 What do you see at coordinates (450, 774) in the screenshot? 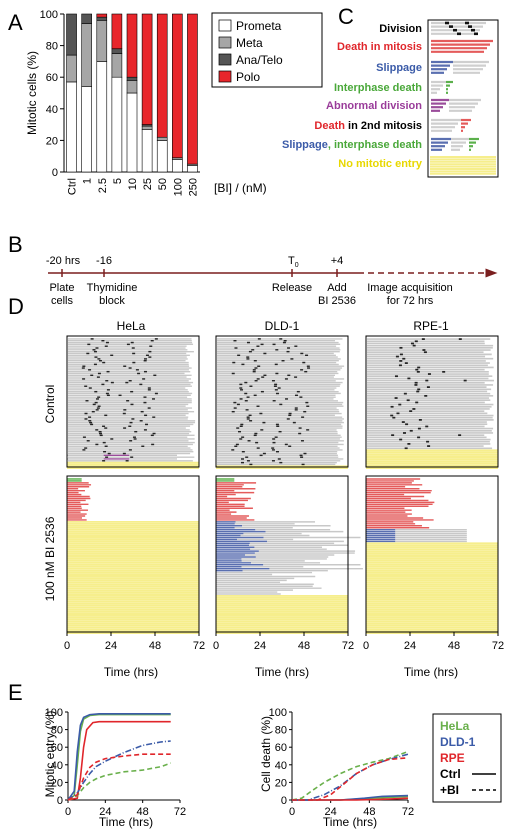
I see `panel-e-legend-label: Ctrl` at bounding box center [450, 774].